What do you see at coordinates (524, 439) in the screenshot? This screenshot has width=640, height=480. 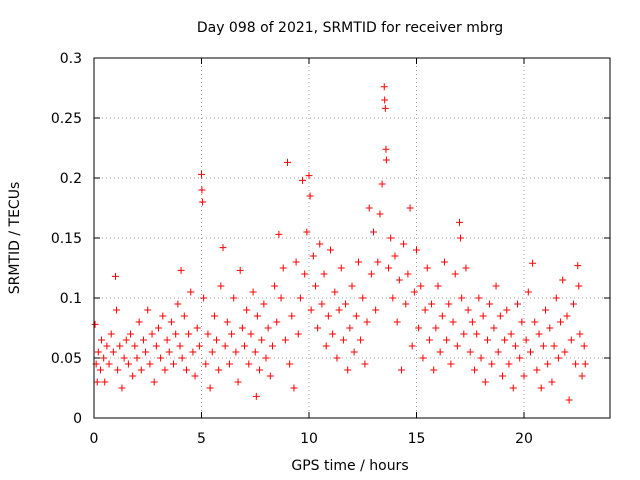 I see `x-tick-label: 20` at bounding box center [524, 439].